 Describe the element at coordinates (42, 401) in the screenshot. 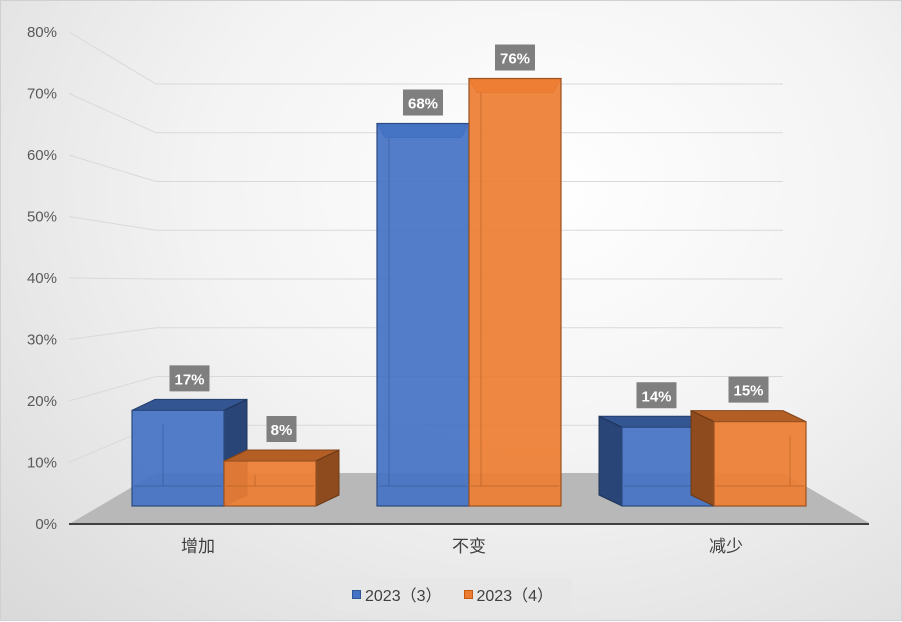

I see `y-tick-label: 20%` at that location.